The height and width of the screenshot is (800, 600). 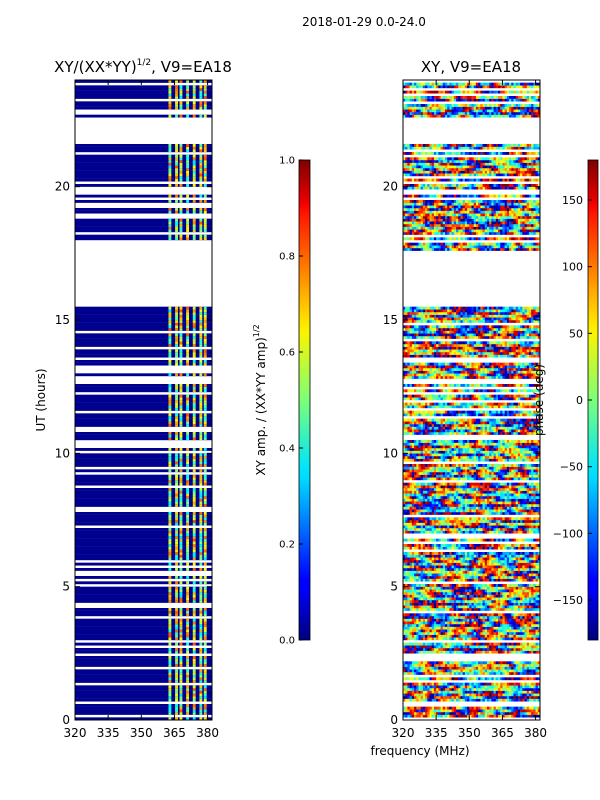 What do you see at coordinates (143, 375) in the screenshot?
I see `heatmap-row` at bounding box center [143, 375].